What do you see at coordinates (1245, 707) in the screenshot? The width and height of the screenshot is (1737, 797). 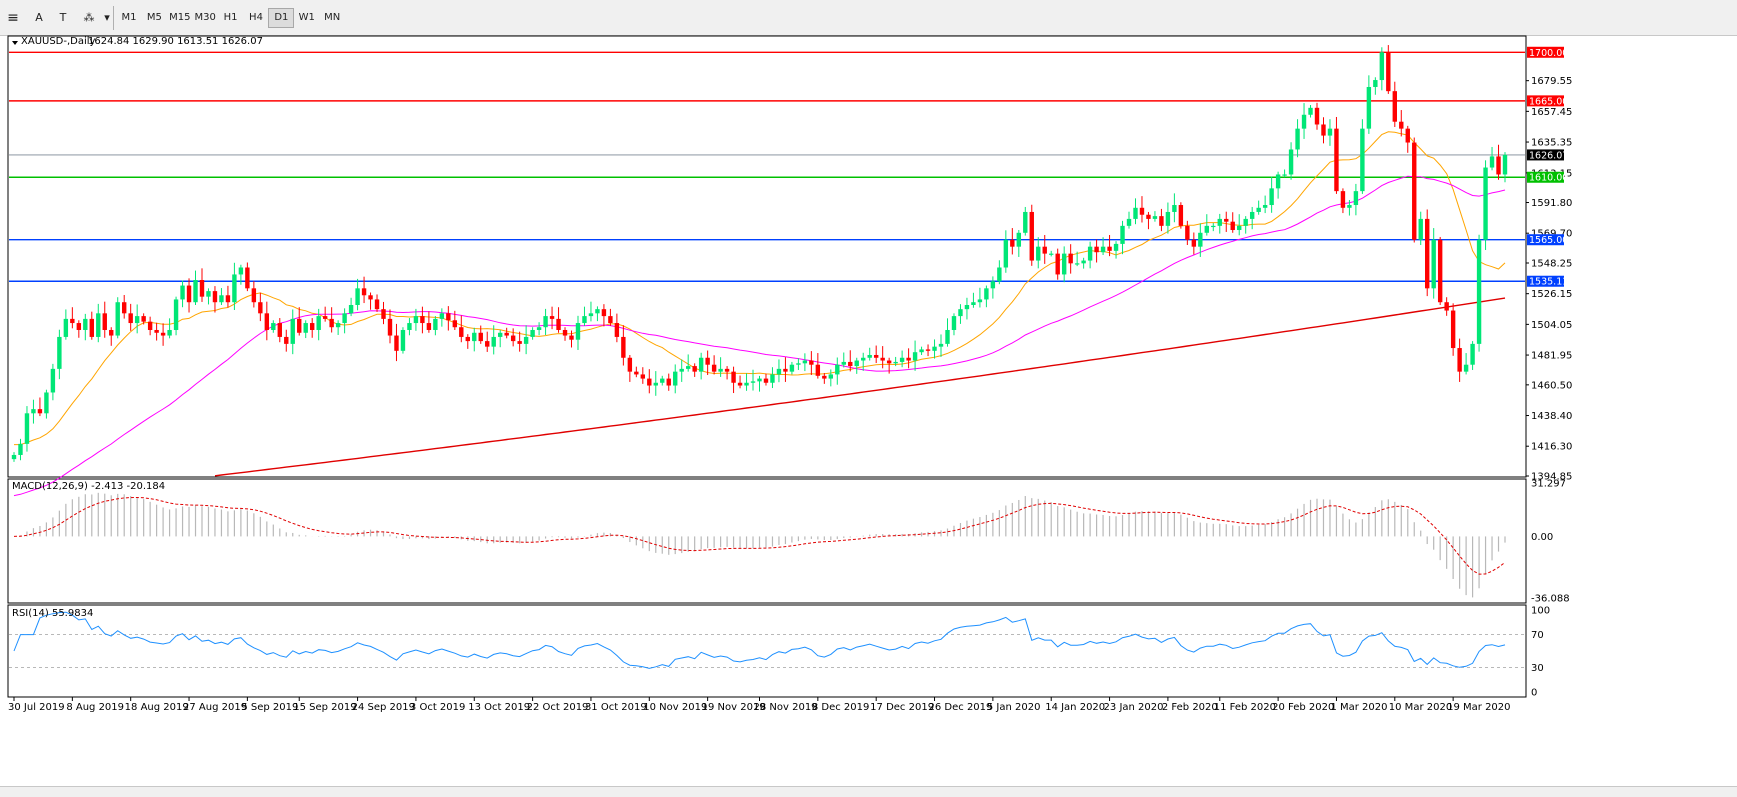 I see `date-tick-label: 11 Feb 2020` at bounding box center [1245, 707].